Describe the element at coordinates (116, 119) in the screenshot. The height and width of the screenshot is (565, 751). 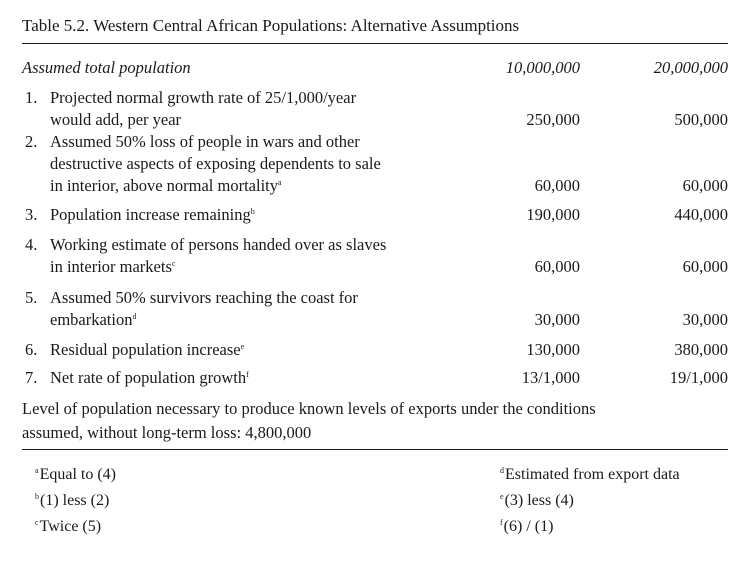
I see `row-label-line: would add, per year` at that location.